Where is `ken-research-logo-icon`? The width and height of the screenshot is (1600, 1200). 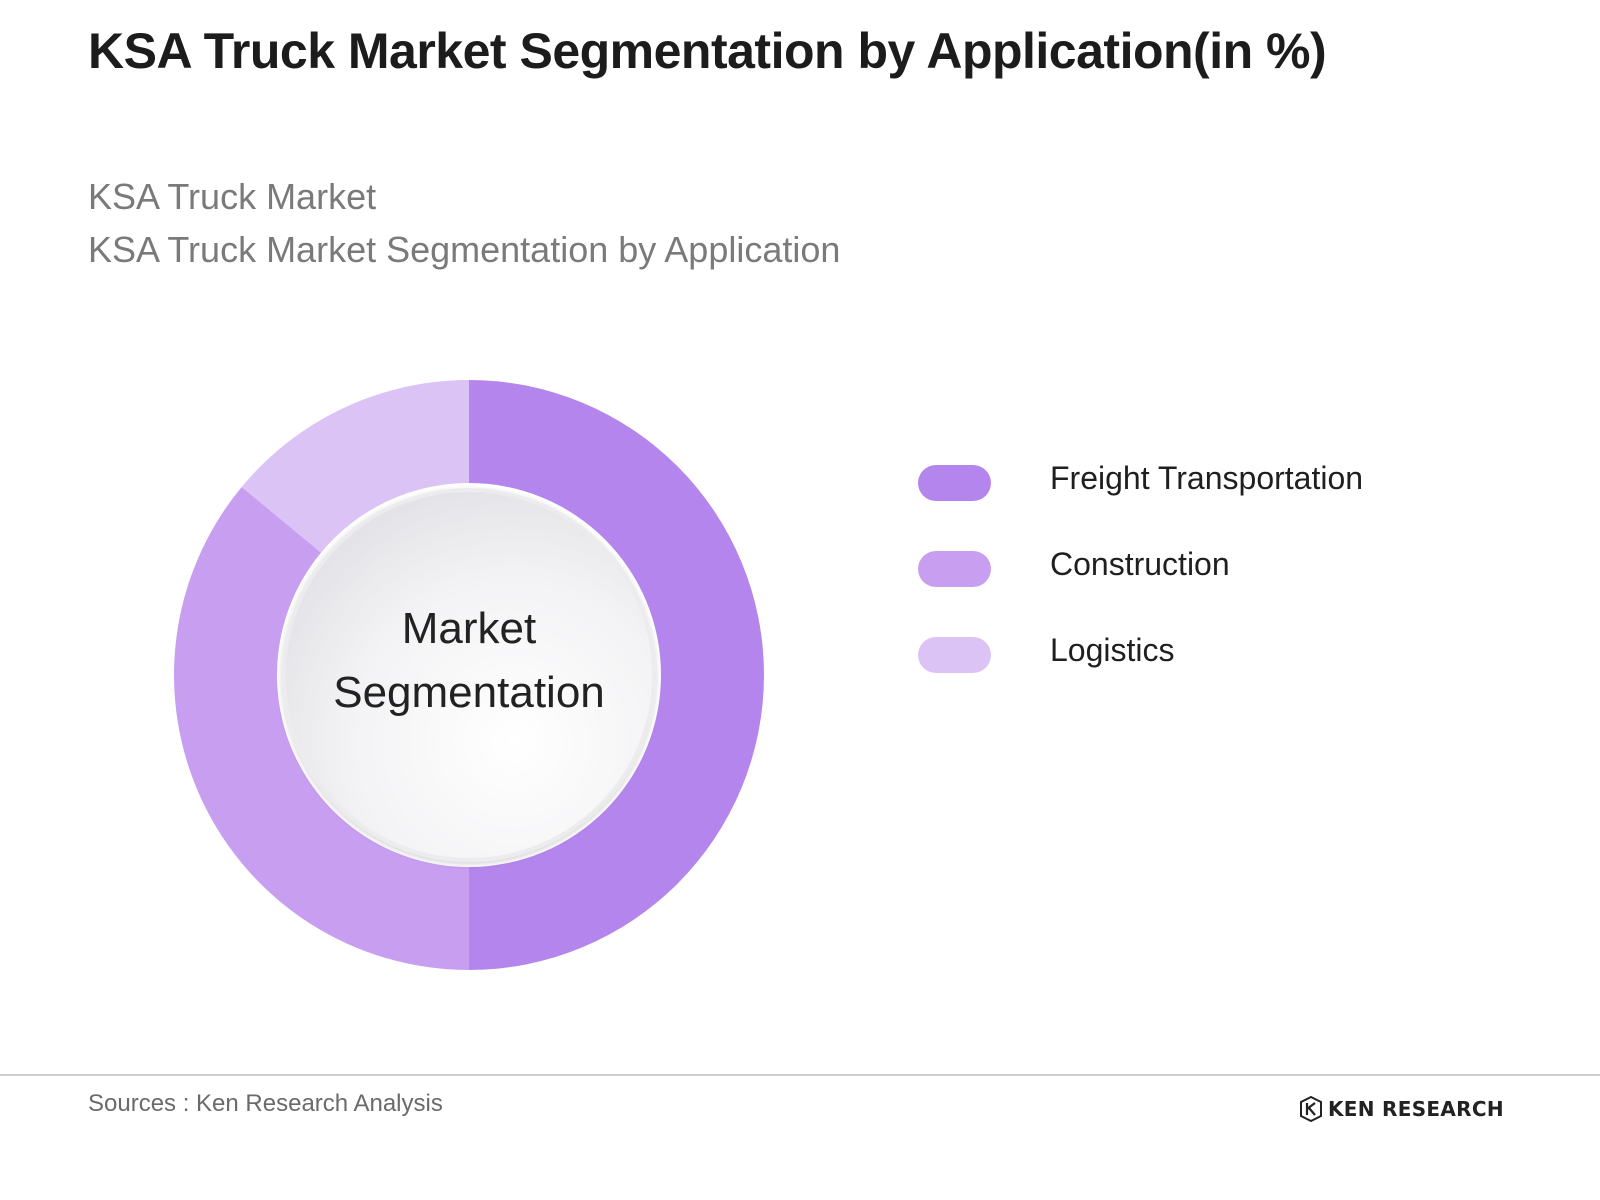
ken-research-logo-icon is located at coordinates (1311, 1109).